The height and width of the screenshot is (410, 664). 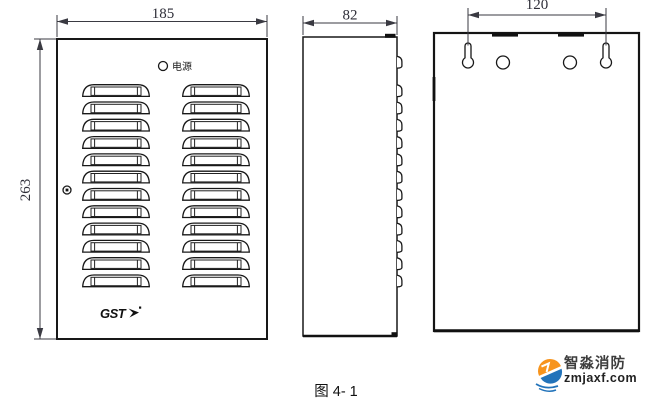 I want to click on dim-front-width: 185, so click(x=162, y=21).